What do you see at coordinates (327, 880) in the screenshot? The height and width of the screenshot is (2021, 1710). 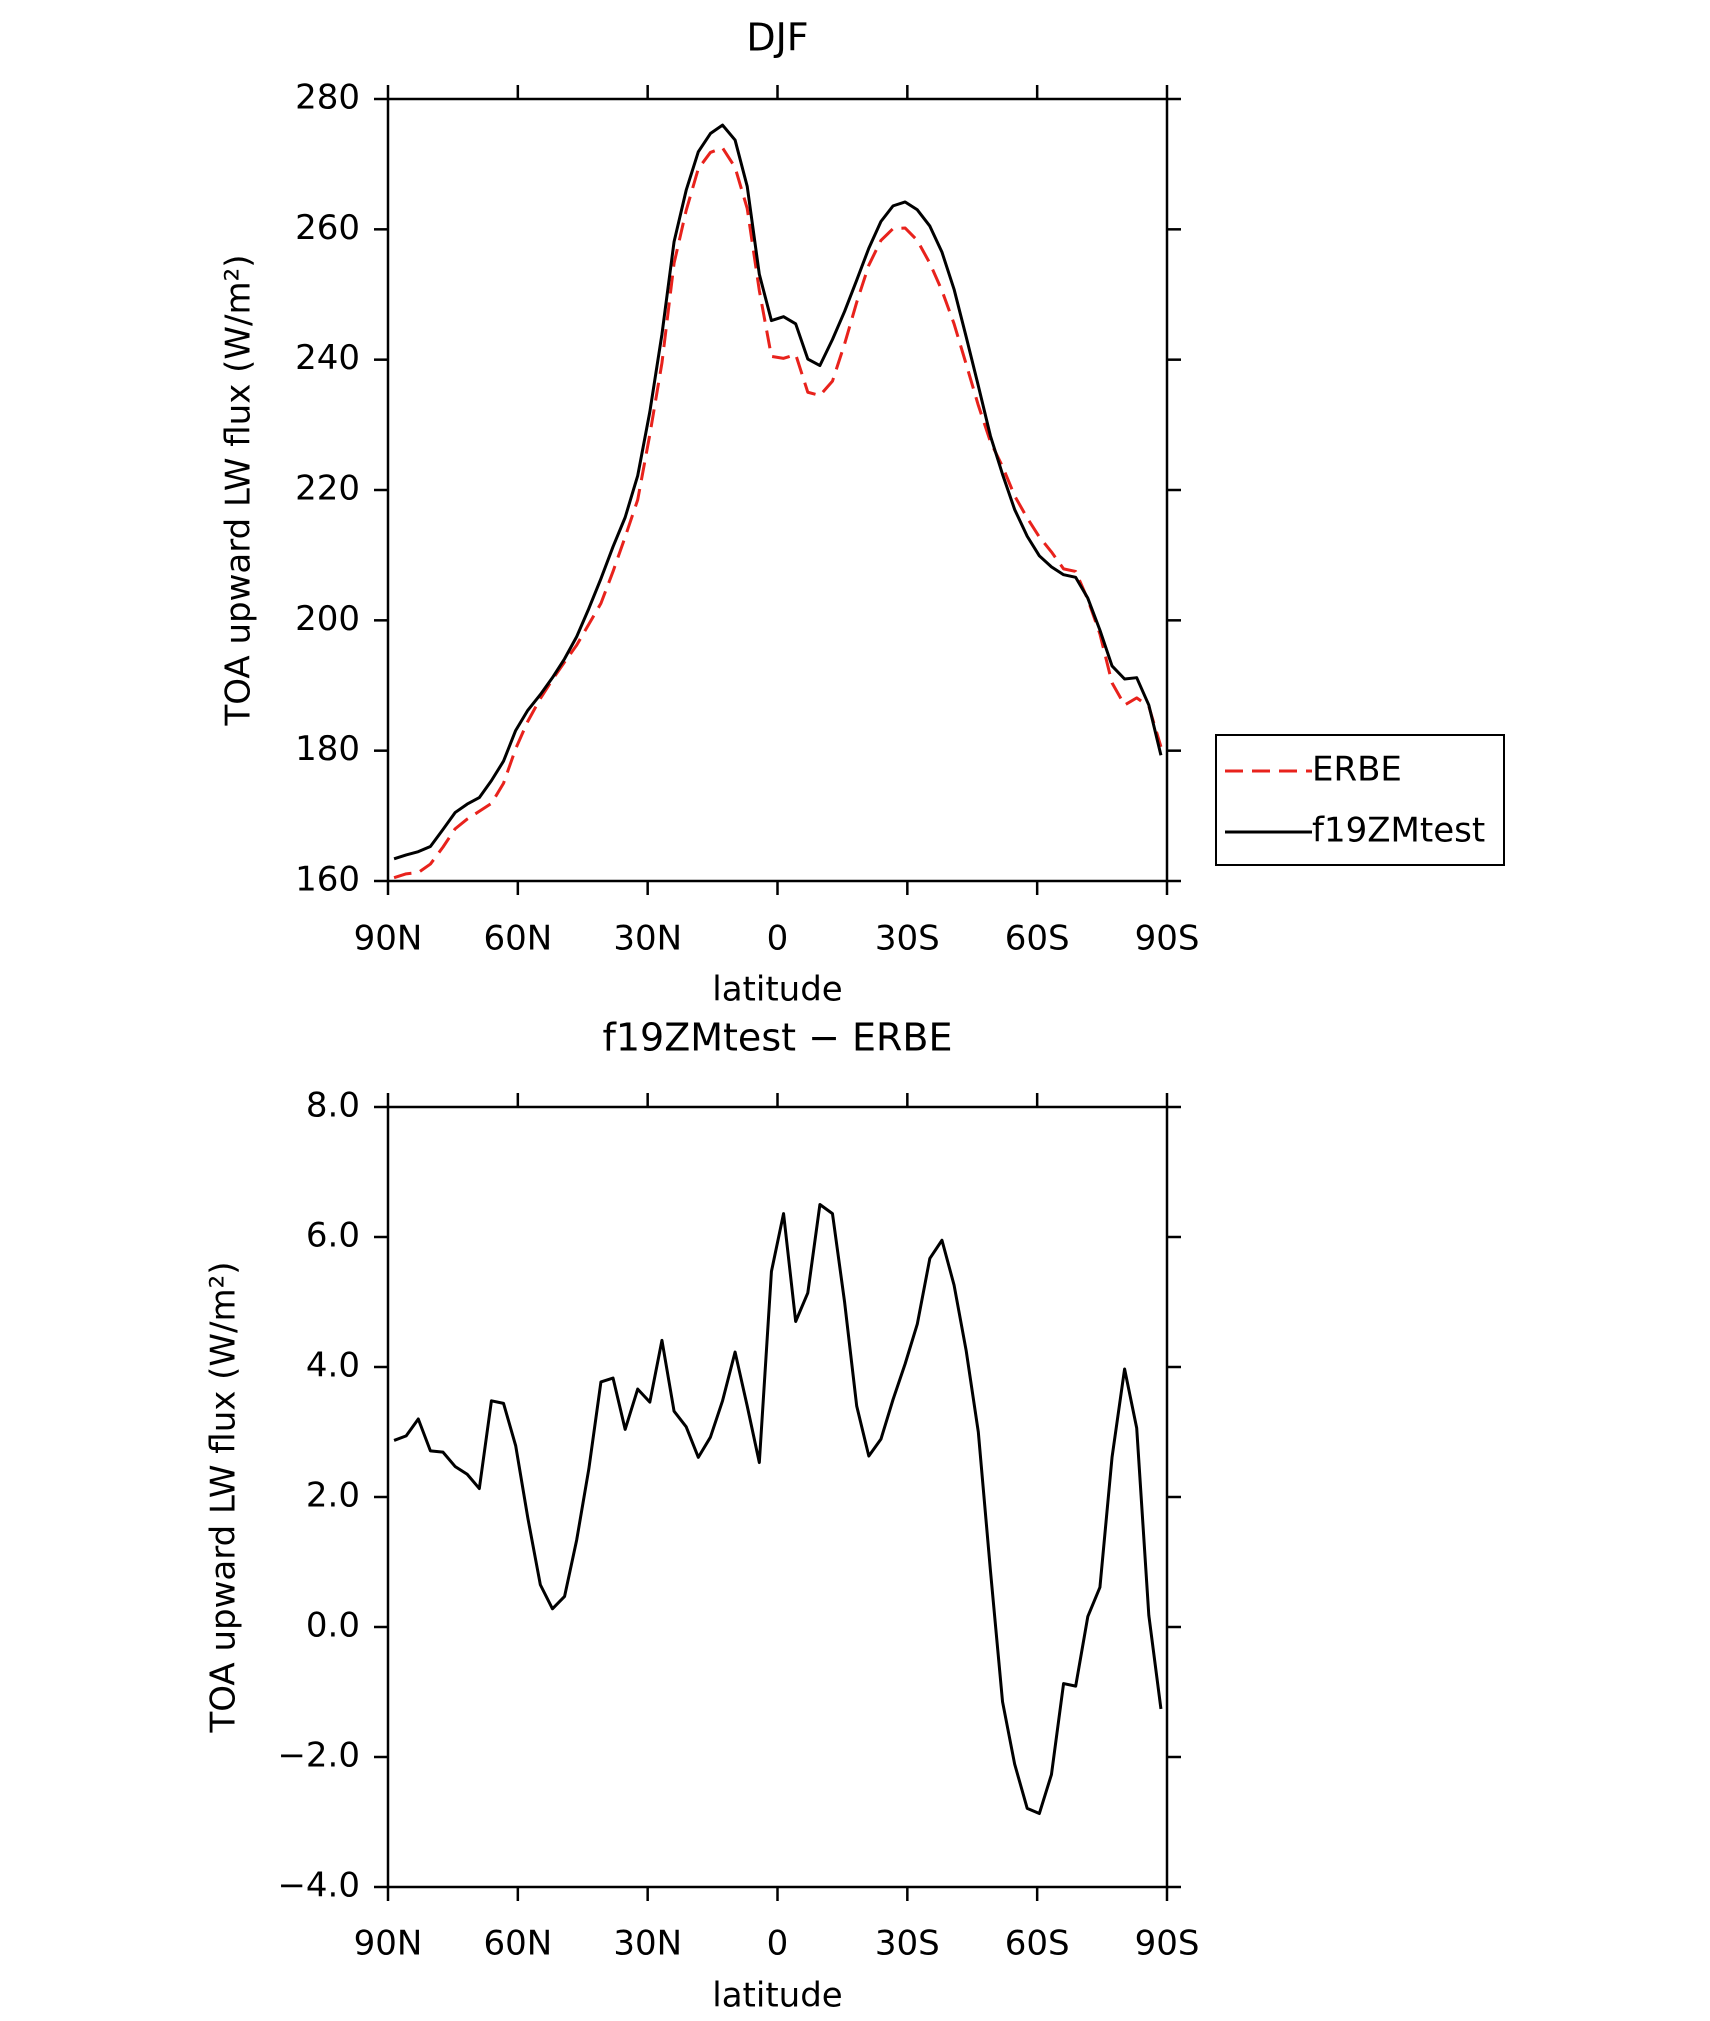 I see `y-tick-label: 160` at bounding box center [327, 880].